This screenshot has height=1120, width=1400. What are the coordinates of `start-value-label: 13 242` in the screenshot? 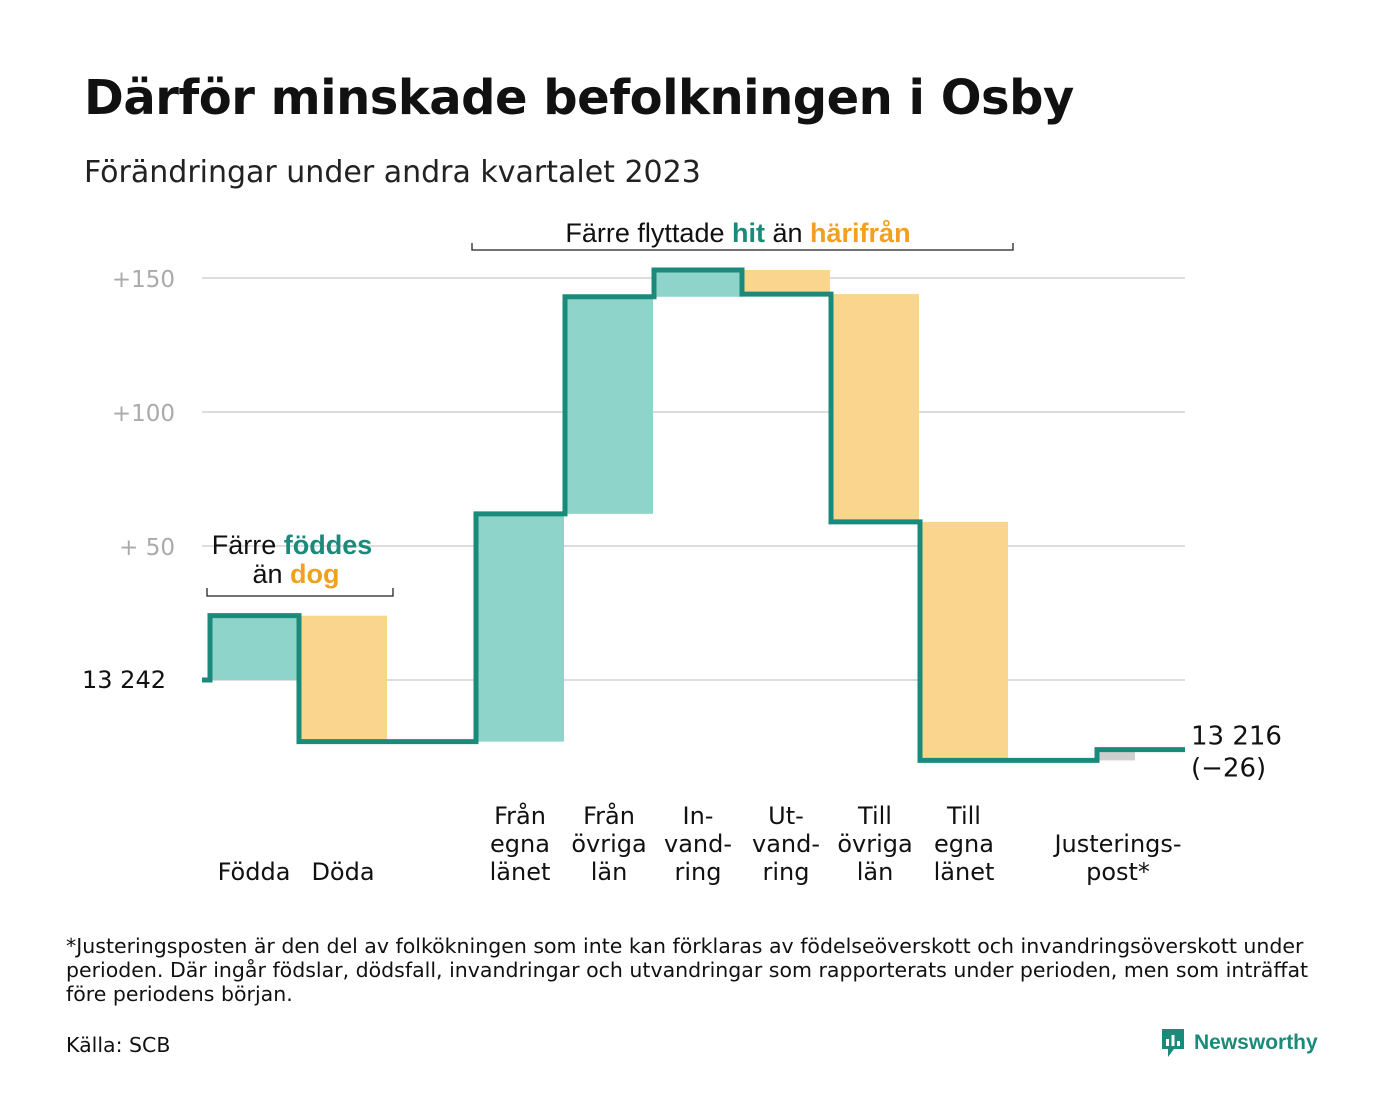 It's located at (124, 680).